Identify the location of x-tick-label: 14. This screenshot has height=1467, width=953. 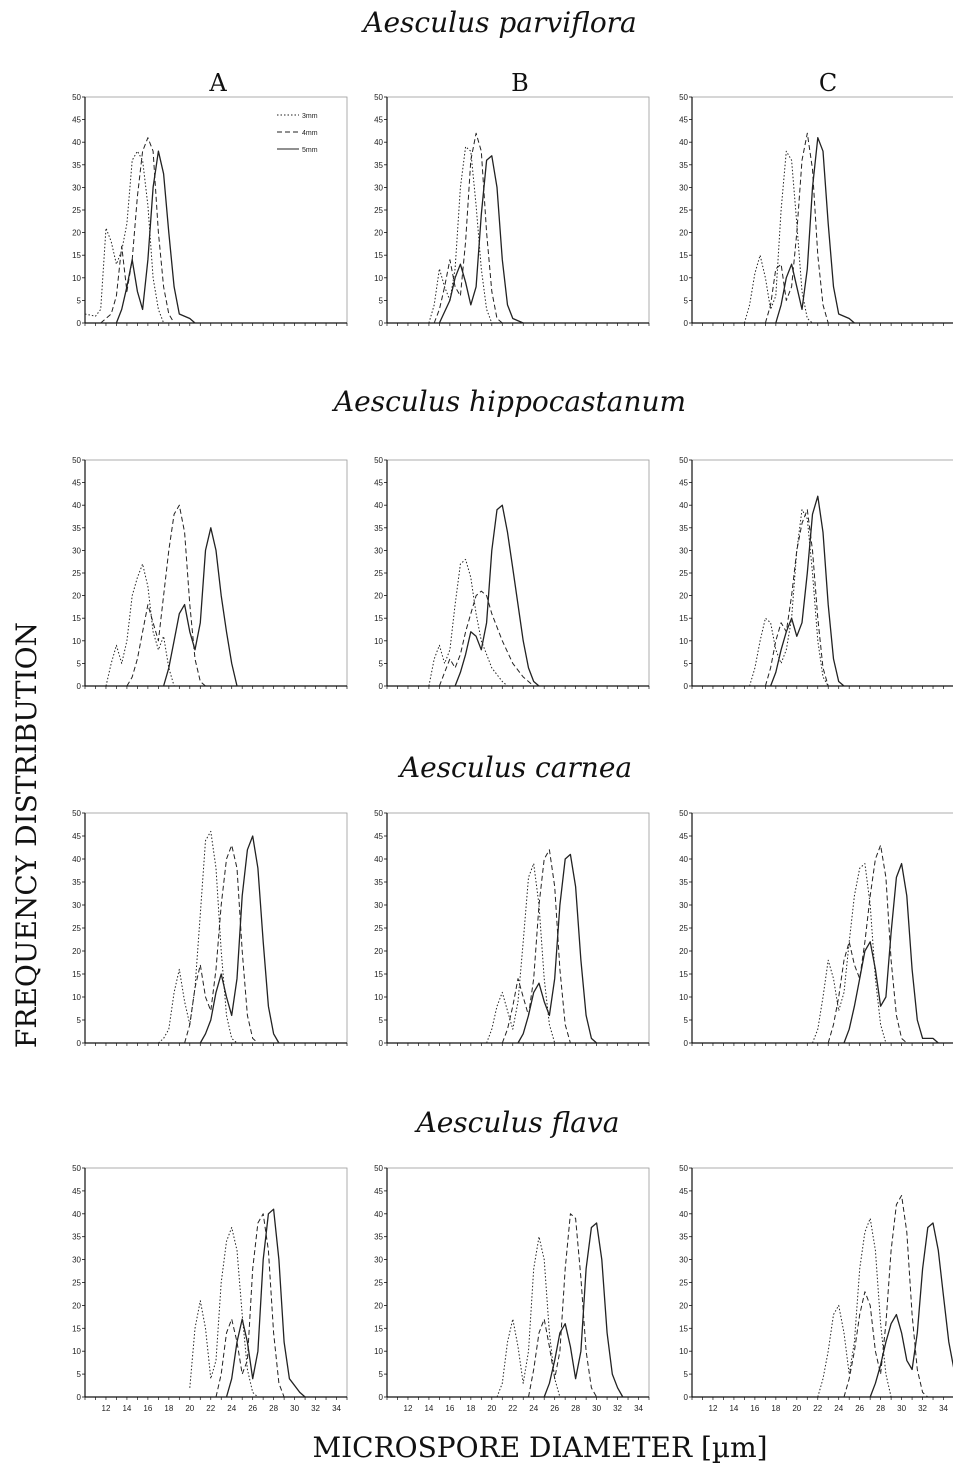
(733, 1408).